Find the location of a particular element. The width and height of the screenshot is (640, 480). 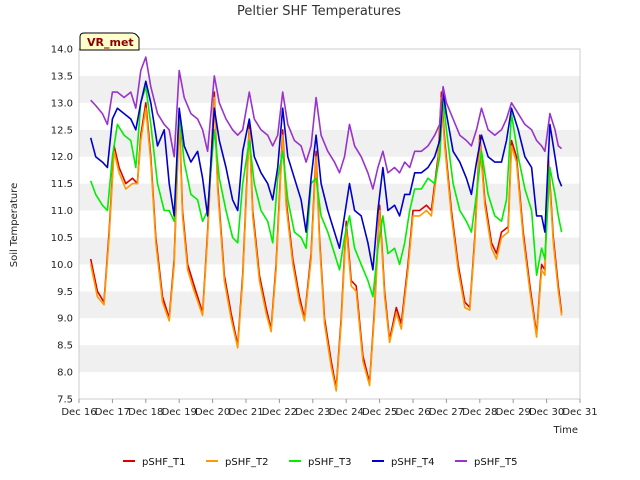

y-tick-label: 11.0 is located at coordinates (62, 211).